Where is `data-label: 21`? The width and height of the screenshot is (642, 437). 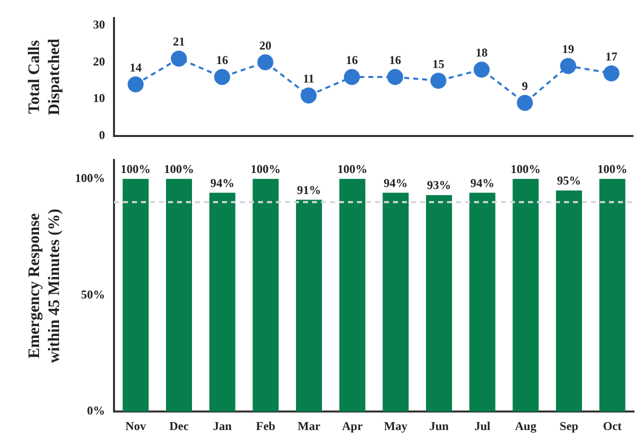
data-label: 21 is located at coordinates (178, 41).